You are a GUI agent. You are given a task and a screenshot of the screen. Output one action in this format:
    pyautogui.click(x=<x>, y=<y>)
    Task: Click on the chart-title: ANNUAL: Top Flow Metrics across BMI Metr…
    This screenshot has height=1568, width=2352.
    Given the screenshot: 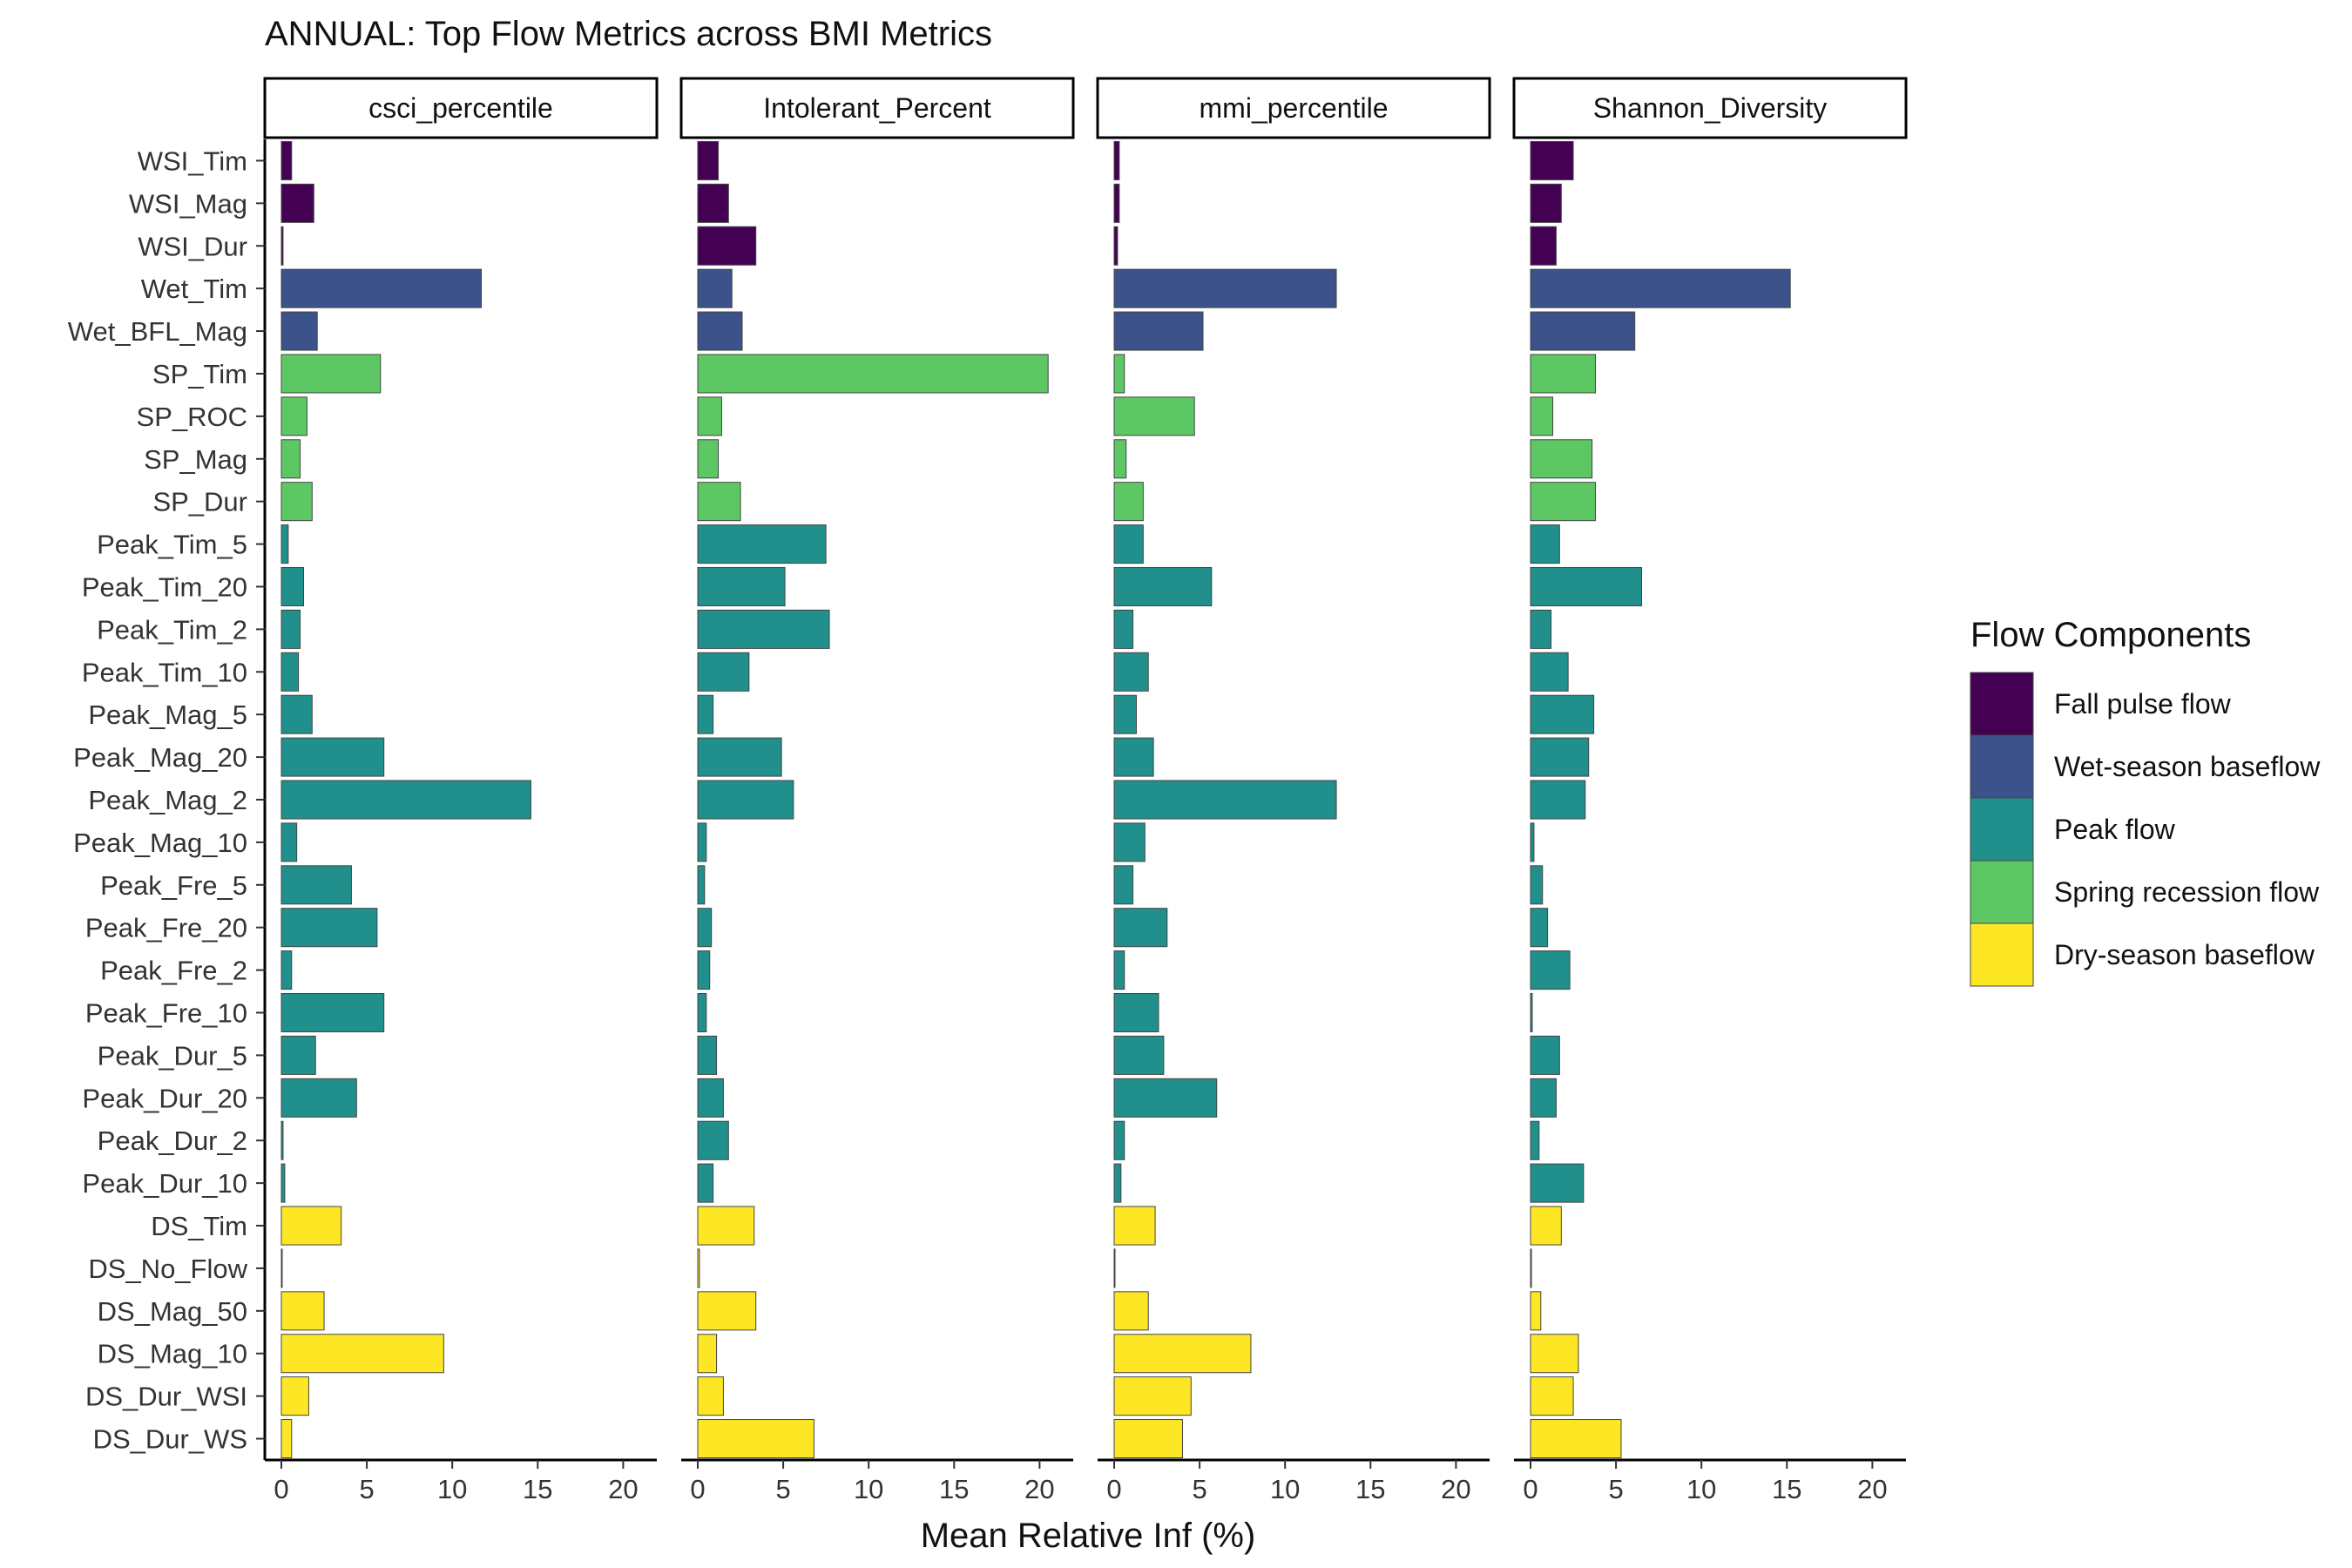 What is the action you would take?
    pyautogui.click(x=628, y=34)
    